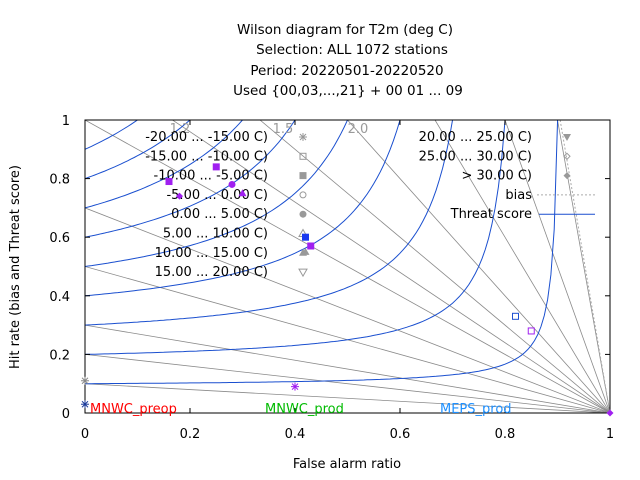  Describe the element at coordinates (15, 267) in the screenshot. I see `y-axis-label: Hit rate (bias and Threat score)` at that location.